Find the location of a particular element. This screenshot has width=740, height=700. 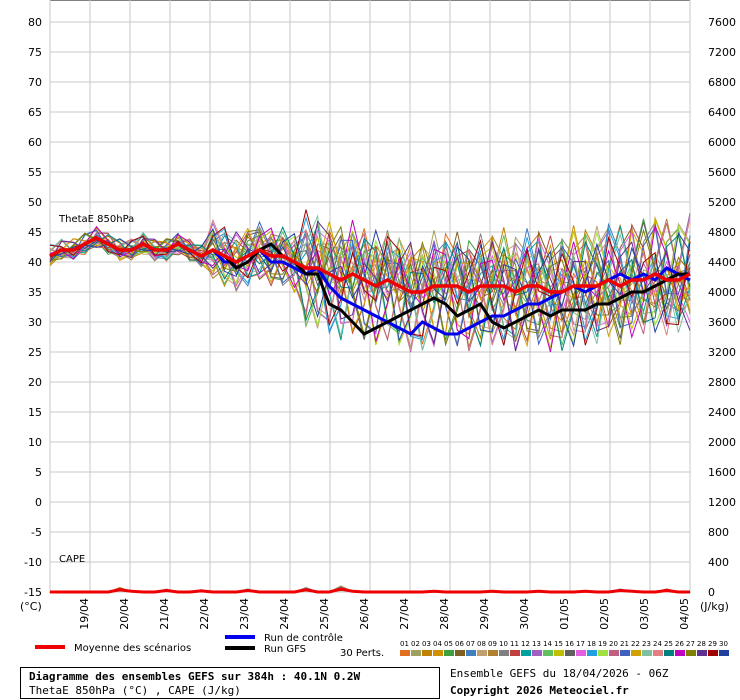

perturbation-number: 09 is located at coordinates (492, 644).